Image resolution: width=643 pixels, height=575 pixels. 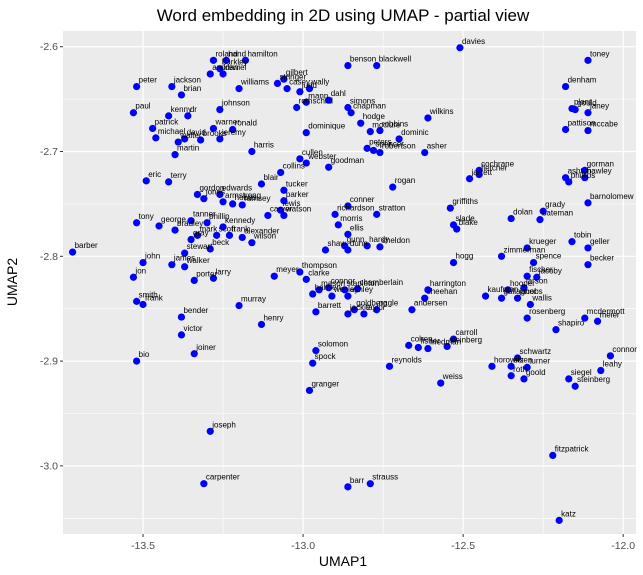 What do you see at coordinates (582, 235) in the screenshot?
I see `point-label: tobin` at bounding box center [582, 235].